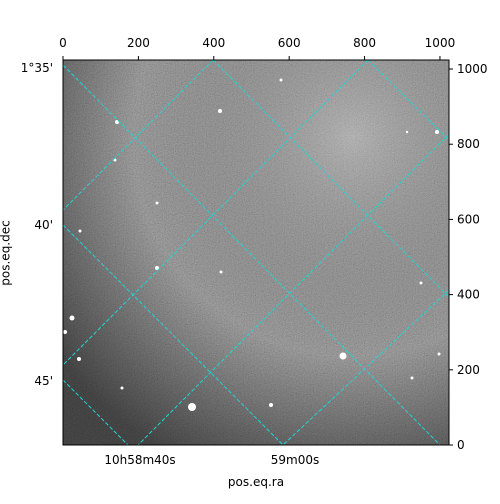 Image resolution: width=500 pixels, height=504 pixels. Describe the element at coordinates (43, 225) in the screenshot. I see `dec-tick-label: 40'` at that location.